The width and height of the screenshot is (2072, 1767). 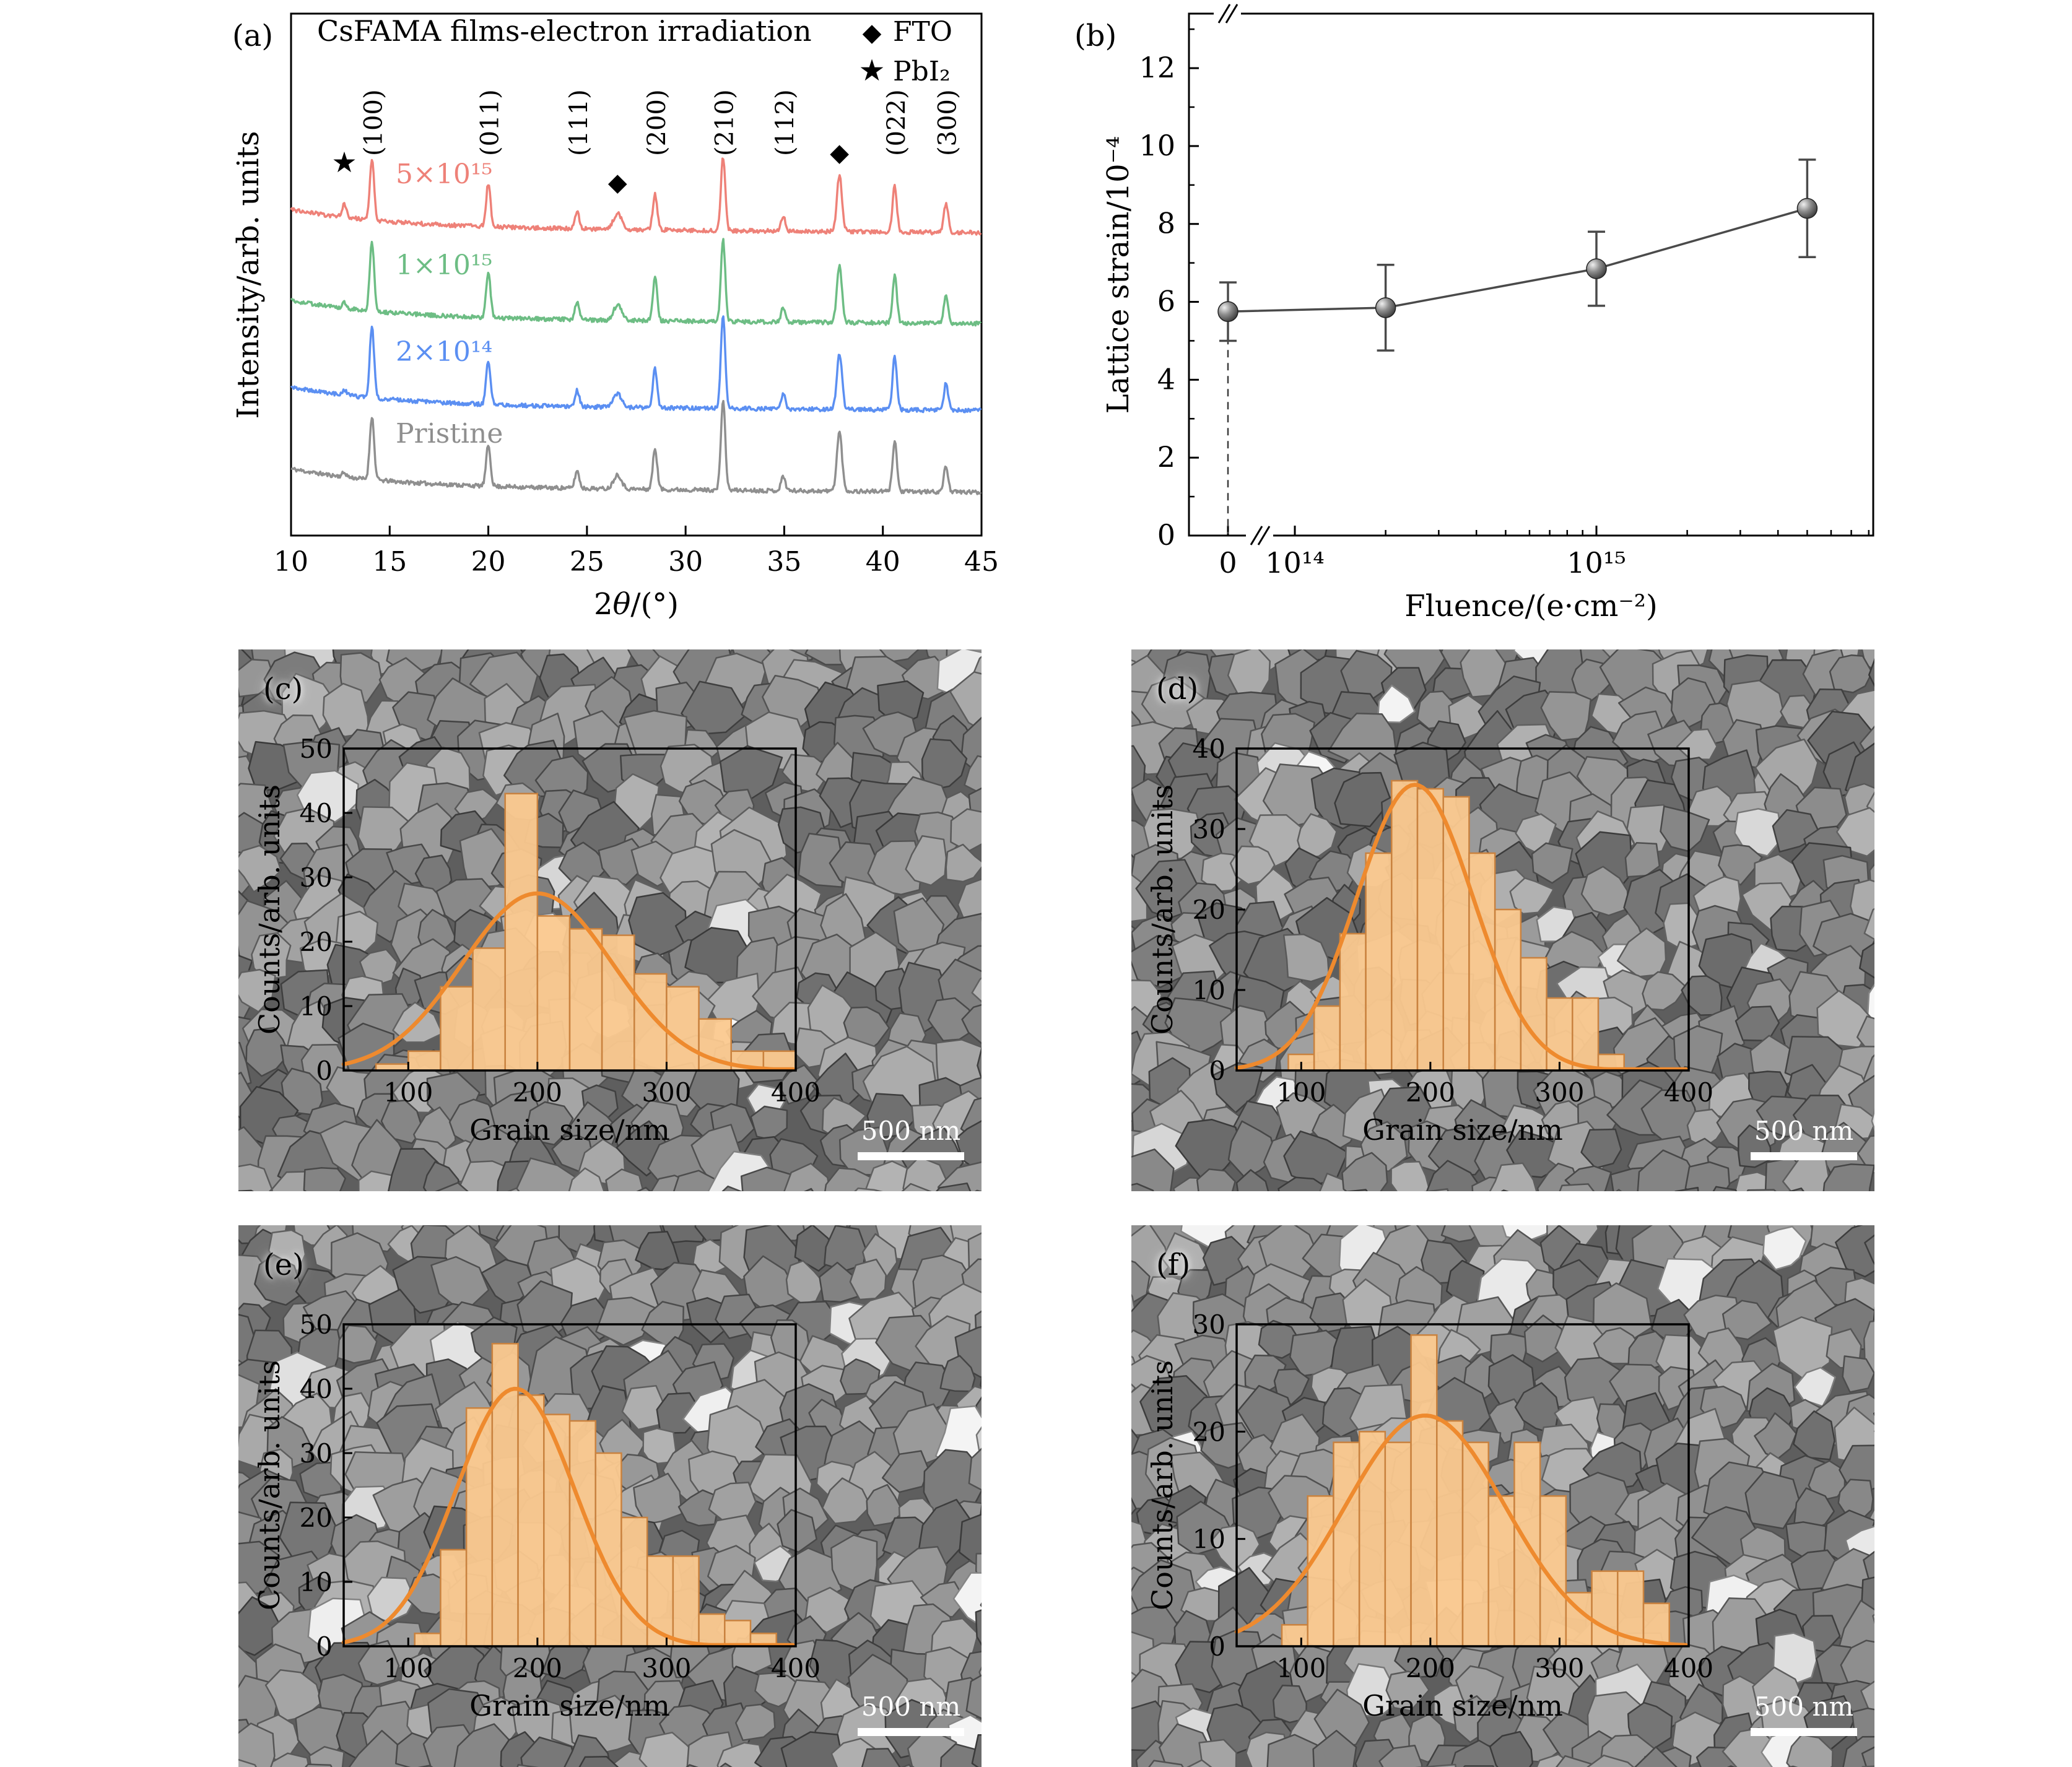 I want to click on scale-bar-label: 500 nm, so click(x=1803, y=1131).